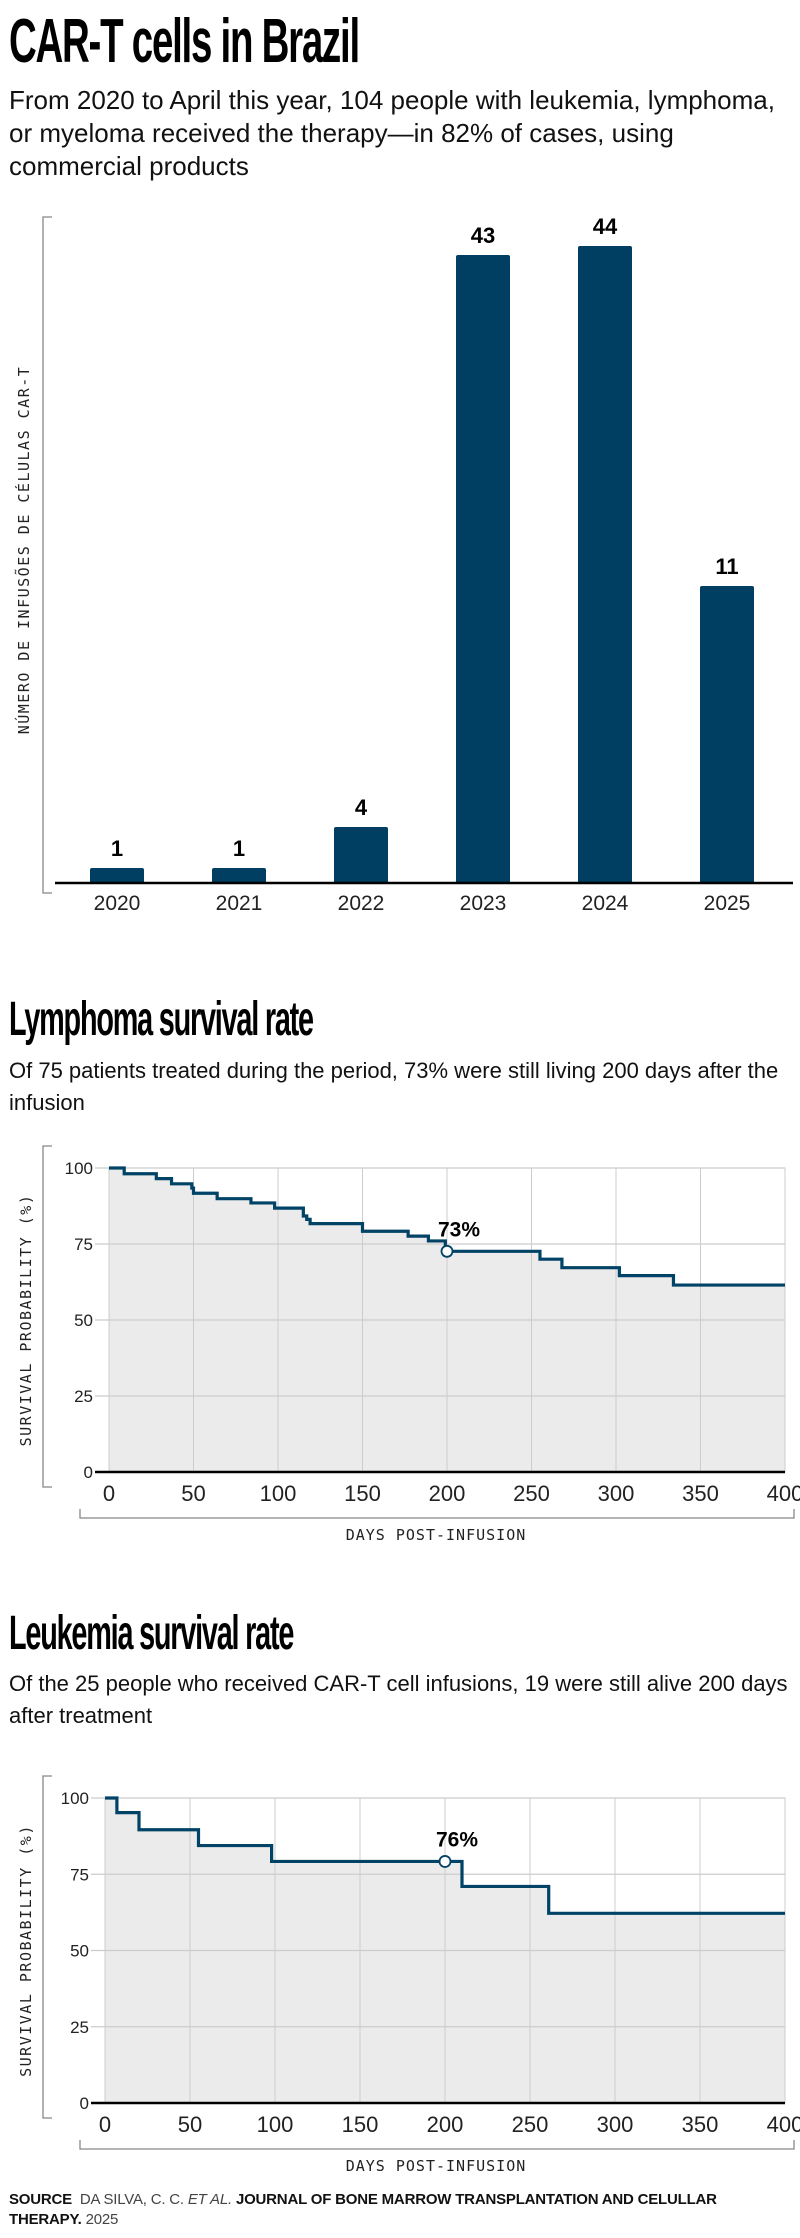 This screenshot has width=800, height=2238. What do you see at coordinates (459, 1229) in the screenshot?
I see `survival-annotation: 73%` at bounding box center [459, 1229].